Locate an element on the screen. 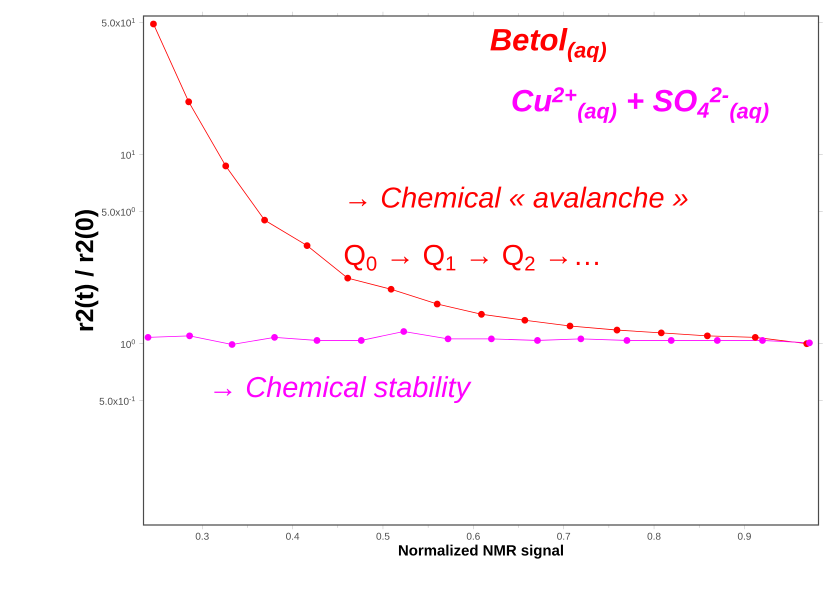 The image size is (833, 592). y-tick-label: 5.0x10$^{-1}$ is located at coordinates (117, 400).